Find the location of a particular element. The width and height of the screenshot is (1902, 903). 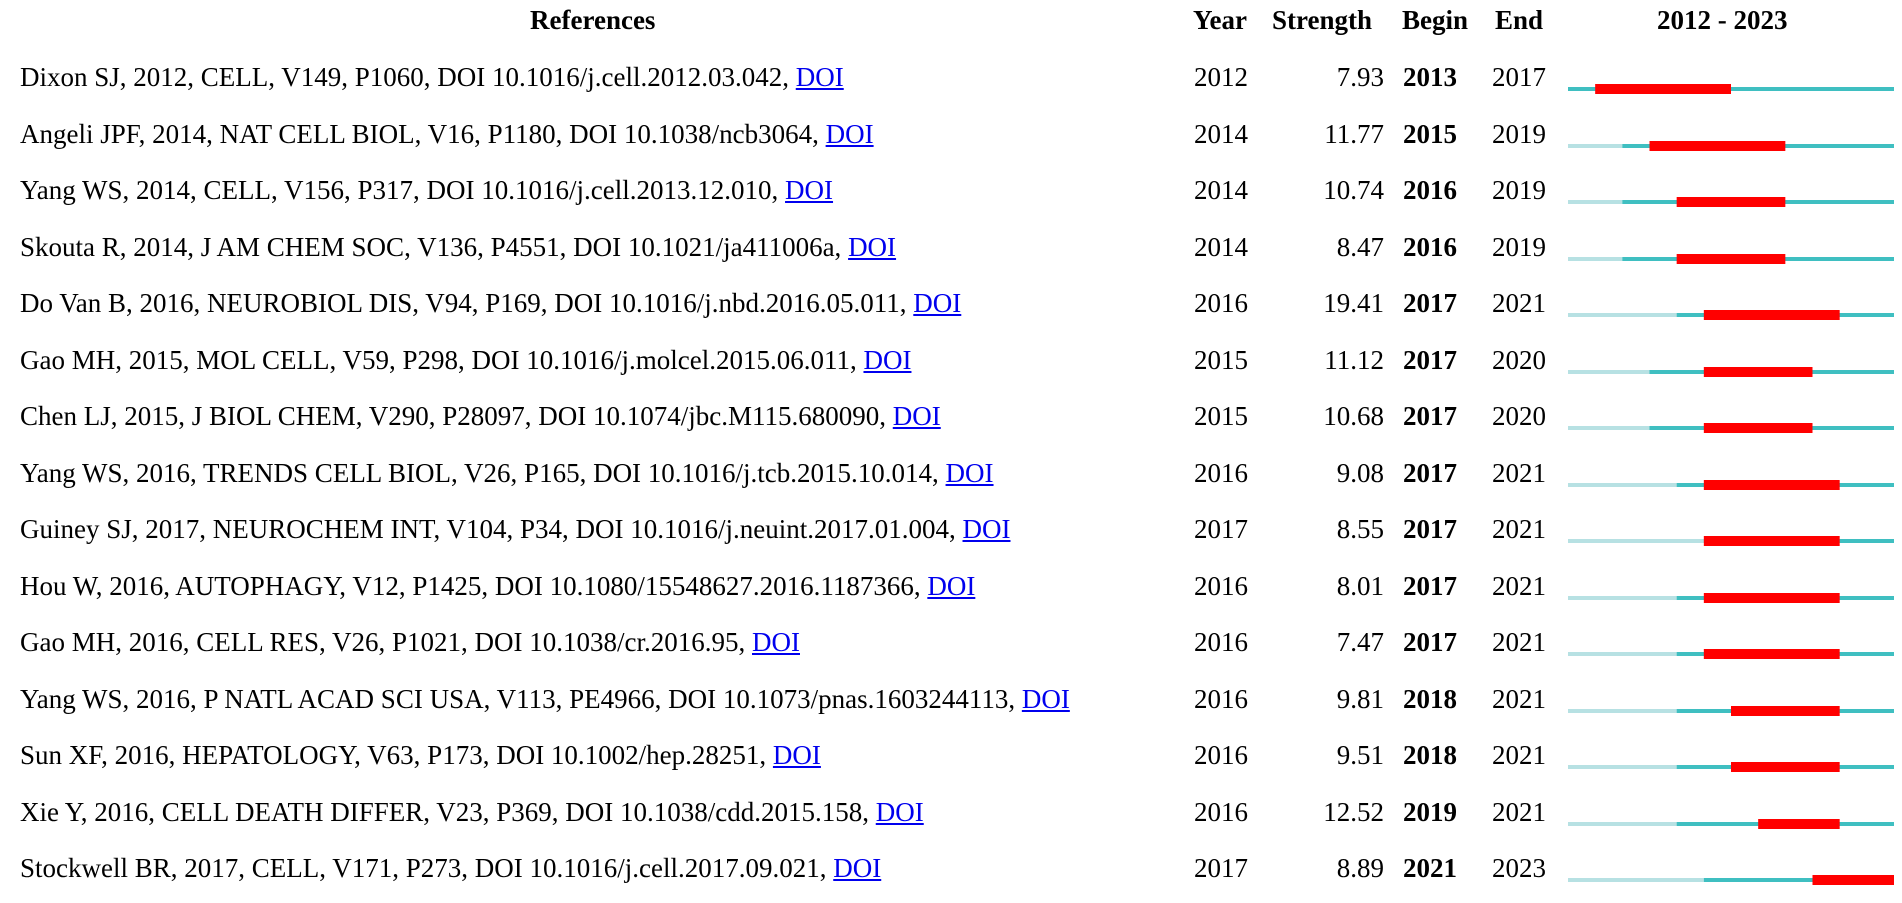

strength-cell: 12.52 is located at coordinates (1353, 811).